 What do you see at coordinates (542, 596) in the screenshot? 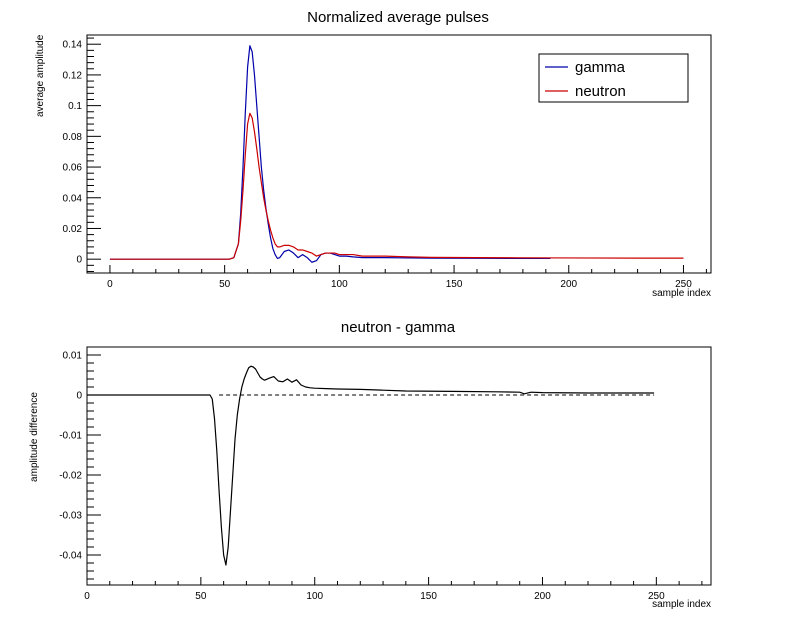
I see `bottom-x-tick-label: 200` at bounding box center [542, 596].